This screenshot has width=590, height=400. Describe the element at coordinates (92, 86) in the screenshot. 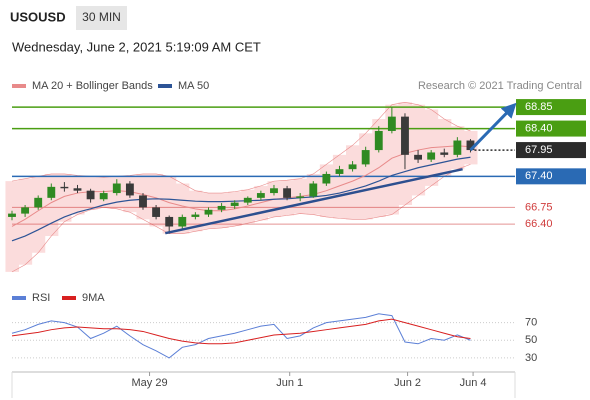

I see `legend-label: MA 20 + Bollinger Bands` at that location.